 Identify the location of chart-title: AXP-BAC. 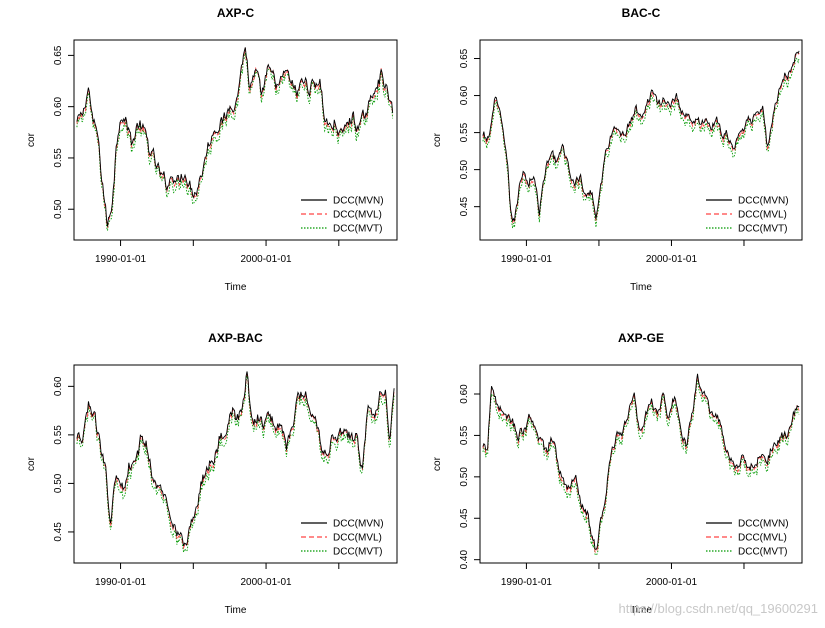
(235, 338).